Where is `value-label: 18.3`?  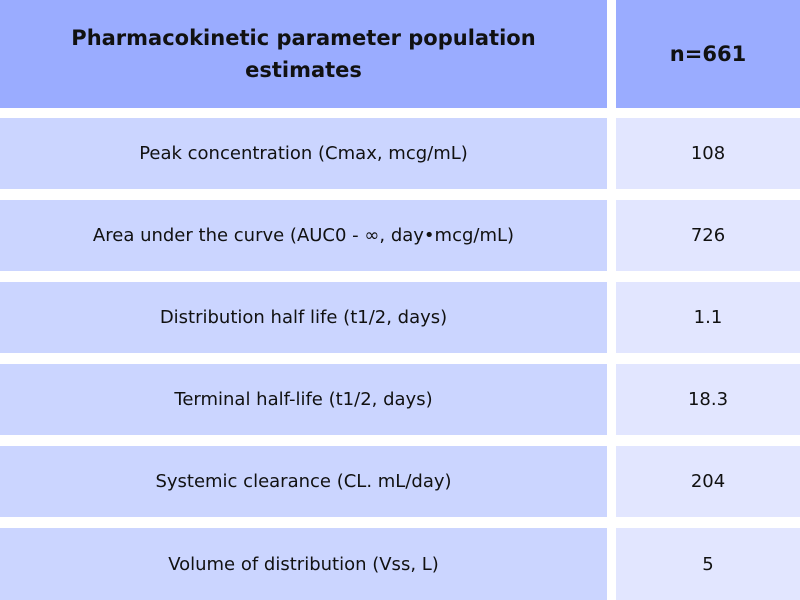
value-label: 18.3 is located at coordinates (708, 399).